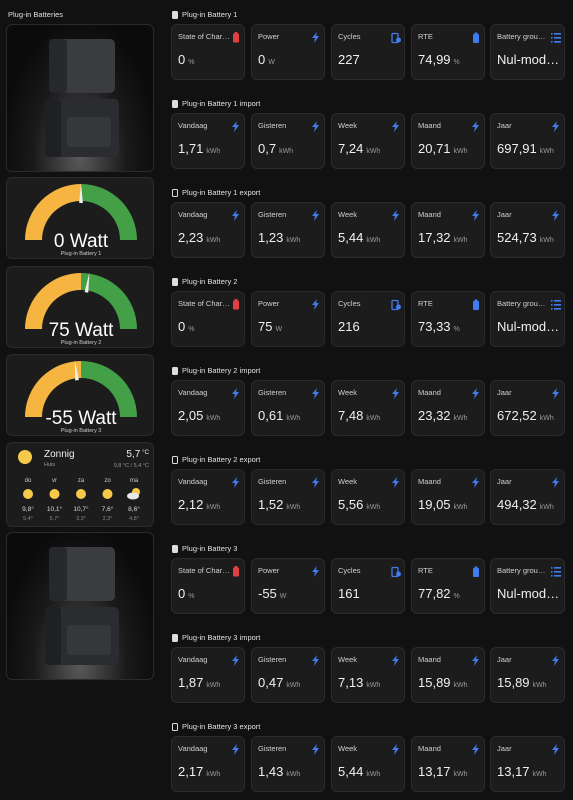 This screenshot has height=800, width=573. Describe the element at coordinates (368, 52) in the screenshot. I see `entity-card: Cycles 227` at that location.